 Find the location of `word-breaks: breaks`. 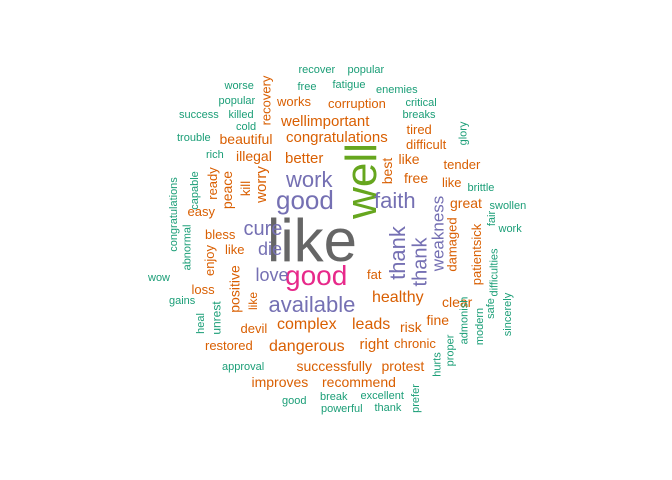

word-breaks: breaks is located at coordinates (419, 114).